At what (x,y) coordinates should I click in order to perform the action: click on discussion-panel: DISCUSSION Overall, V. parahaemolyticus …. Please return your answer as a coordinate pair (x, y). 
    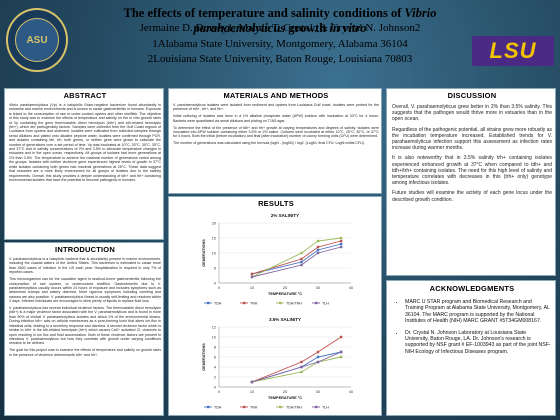
    Looking at the image, I should click on (471, 182).